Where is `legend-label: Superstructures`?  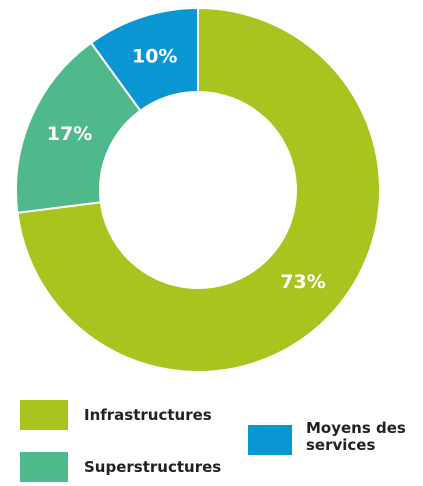 legend-label: Superstructures is located at coordinates (153, 467).